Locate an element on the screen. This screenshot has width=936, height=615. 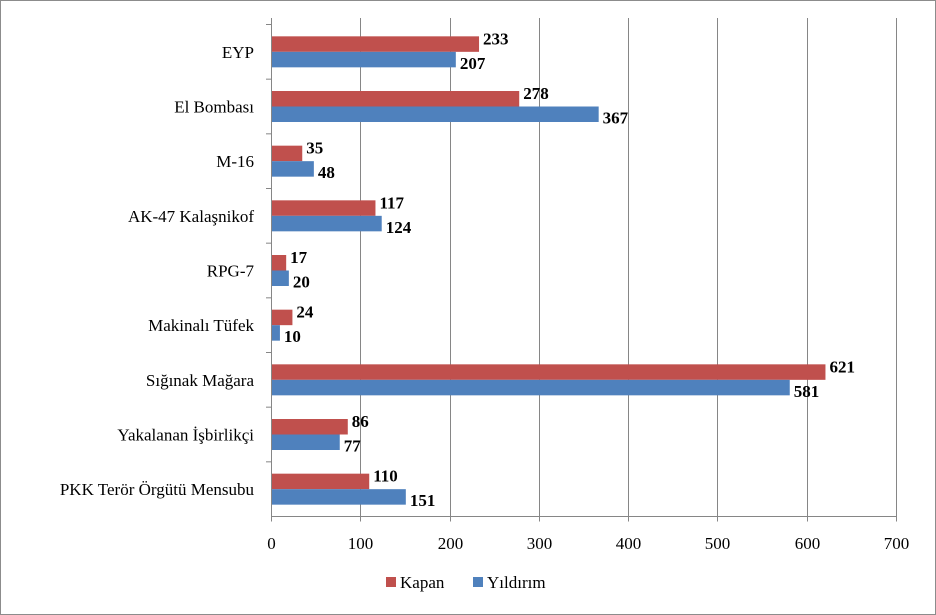
data-label: 367 is located at coordinates (616, 118).